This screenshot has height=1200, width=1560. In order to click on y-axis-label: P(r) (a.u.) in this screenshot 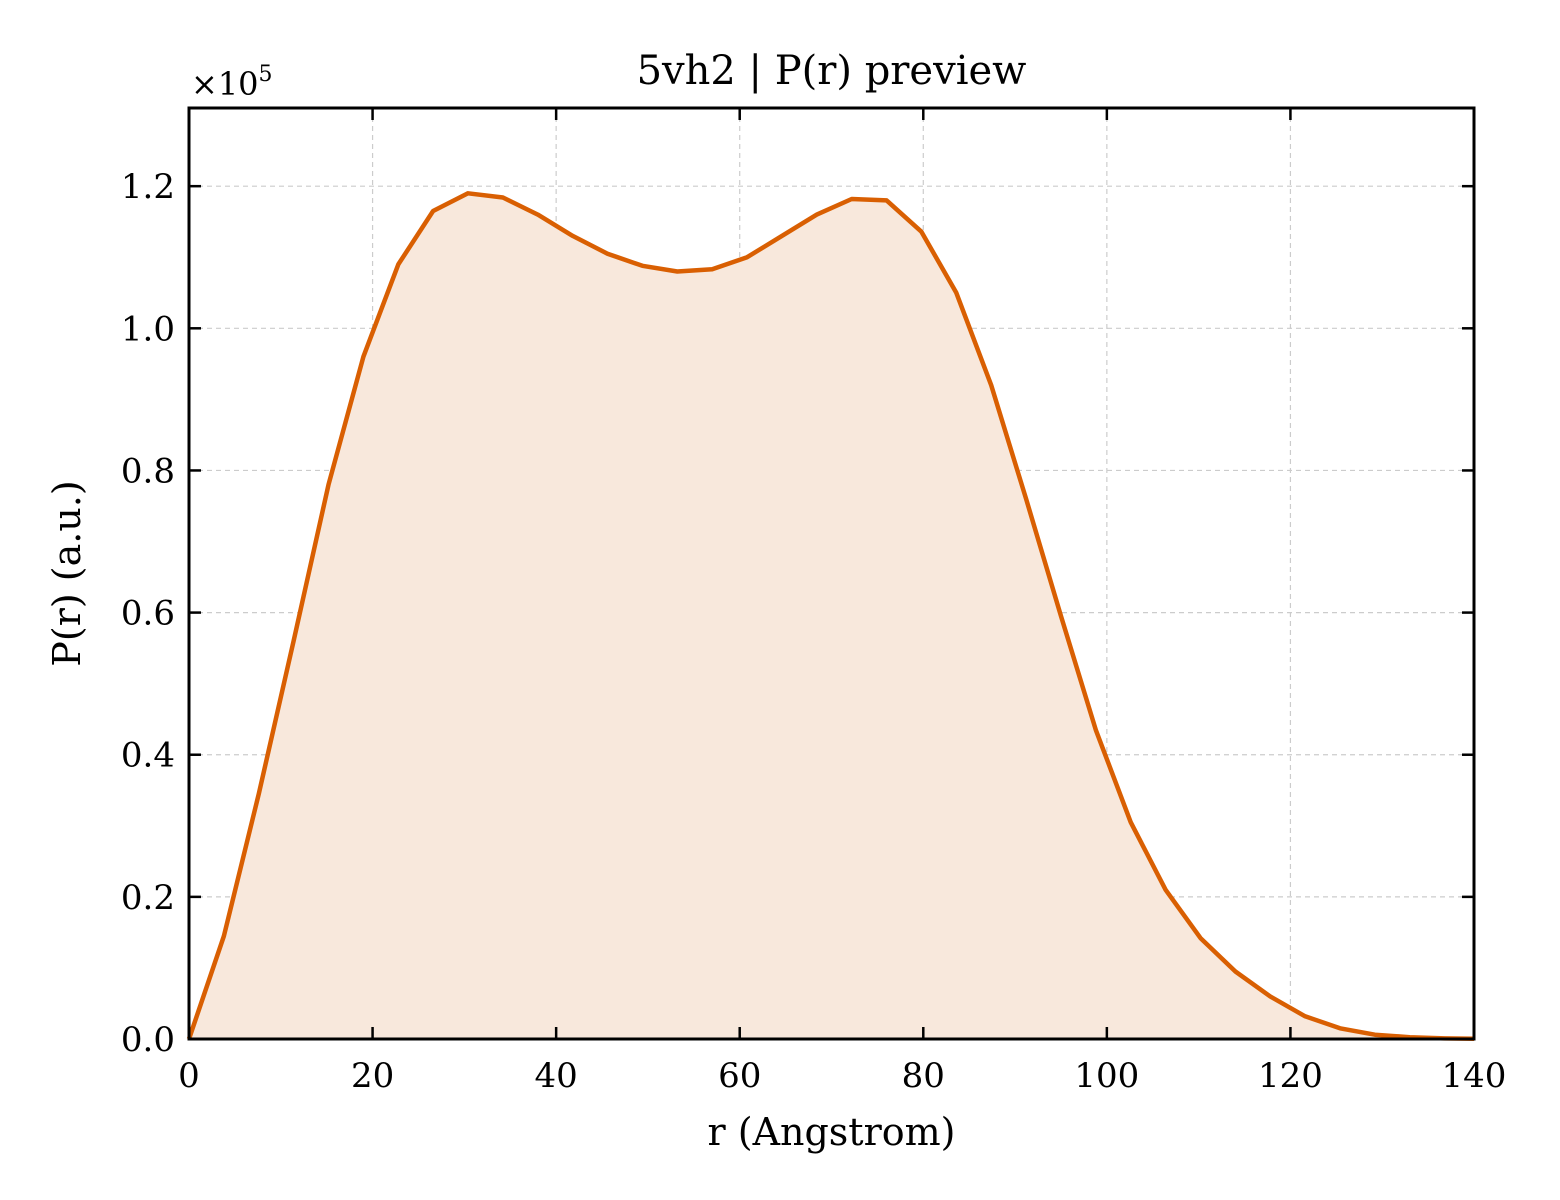, I will do `click(67, 573)`.